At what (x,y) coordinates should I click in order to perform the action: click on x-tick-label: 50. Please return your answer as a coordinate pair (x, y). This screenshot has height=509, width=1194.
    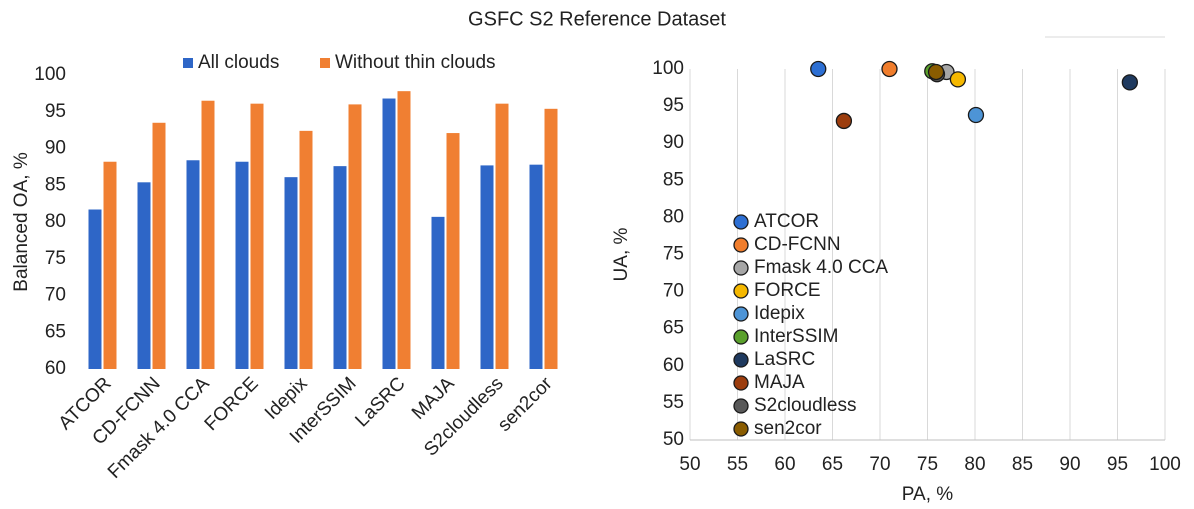
    Looking at the image, I should click on (689, 464).